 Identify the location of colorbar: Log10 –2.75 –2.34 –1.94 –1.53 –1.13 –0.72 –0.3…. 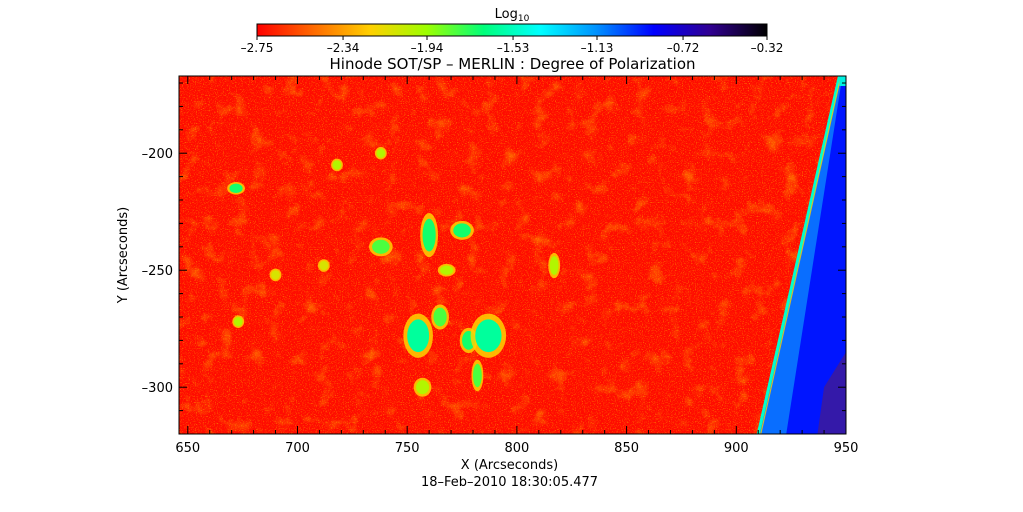
(512, 31).